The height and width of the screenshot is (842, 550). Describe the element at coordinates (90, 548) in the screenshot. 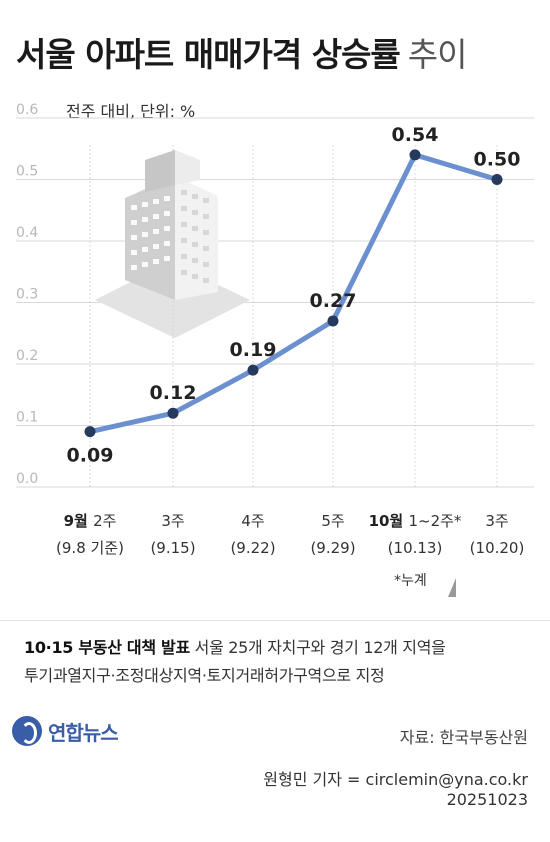

I see `x-tick-date: (9.8 기준)` at that location.